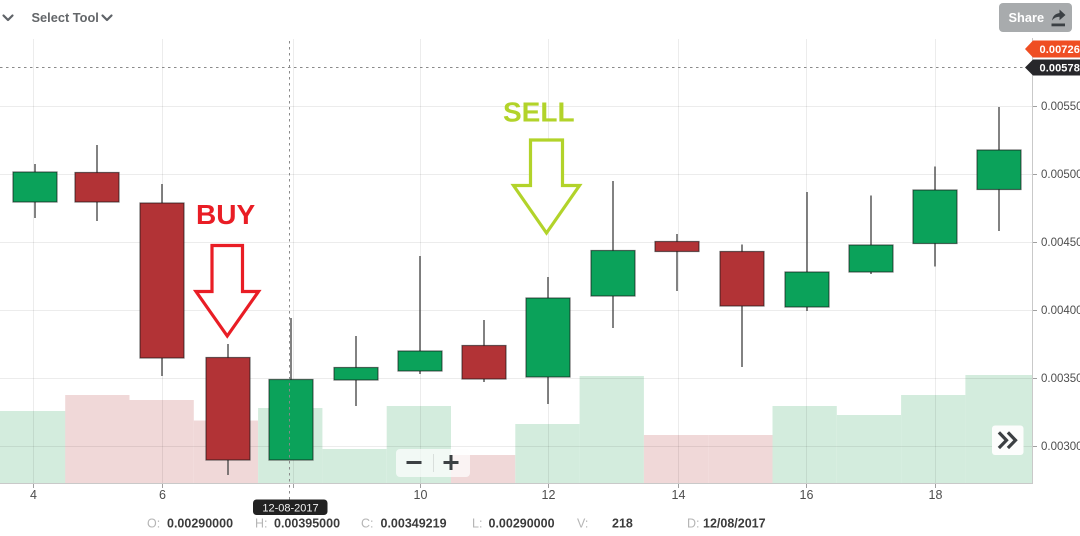 This screenshot has height=536, width=1080. What do you see at coordinates (1060, 50) in the screenshot?
I see `svg-text: 0.00726` at bounding box center [1060, 50].